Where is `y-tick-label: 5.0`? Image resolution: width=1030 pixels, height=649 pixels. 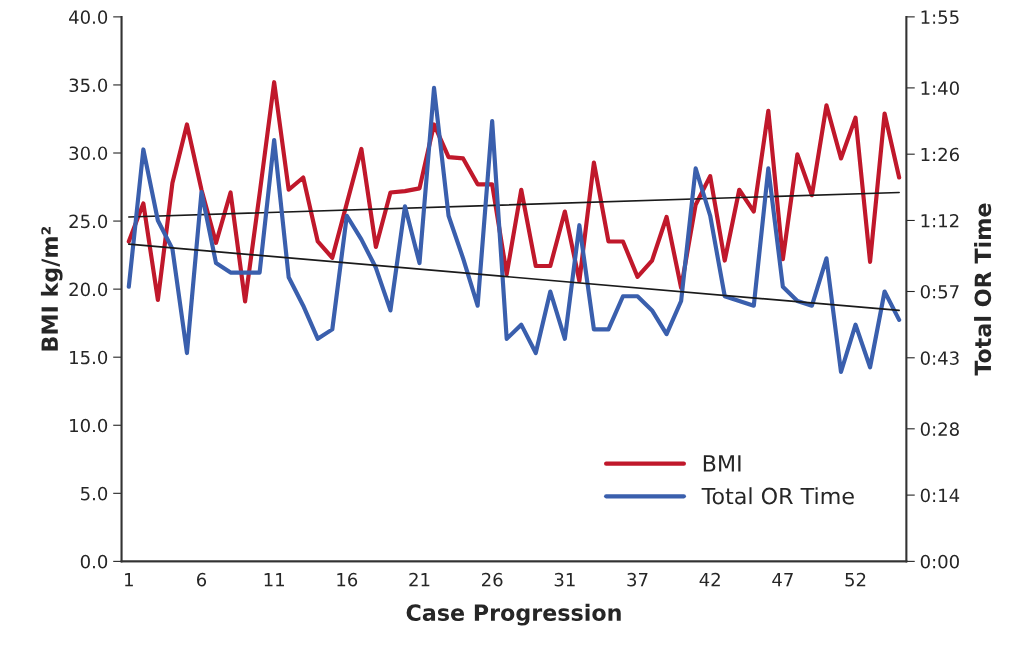 y-tick-label: 5.0 is located at coordinates (94, 493).